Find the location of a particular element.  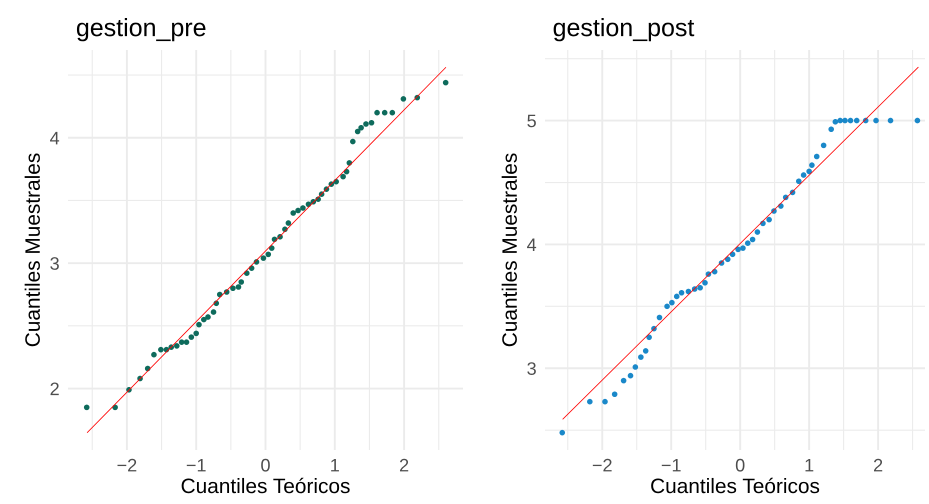

chart-title: gestion_post is located at coordinates (624, 30).